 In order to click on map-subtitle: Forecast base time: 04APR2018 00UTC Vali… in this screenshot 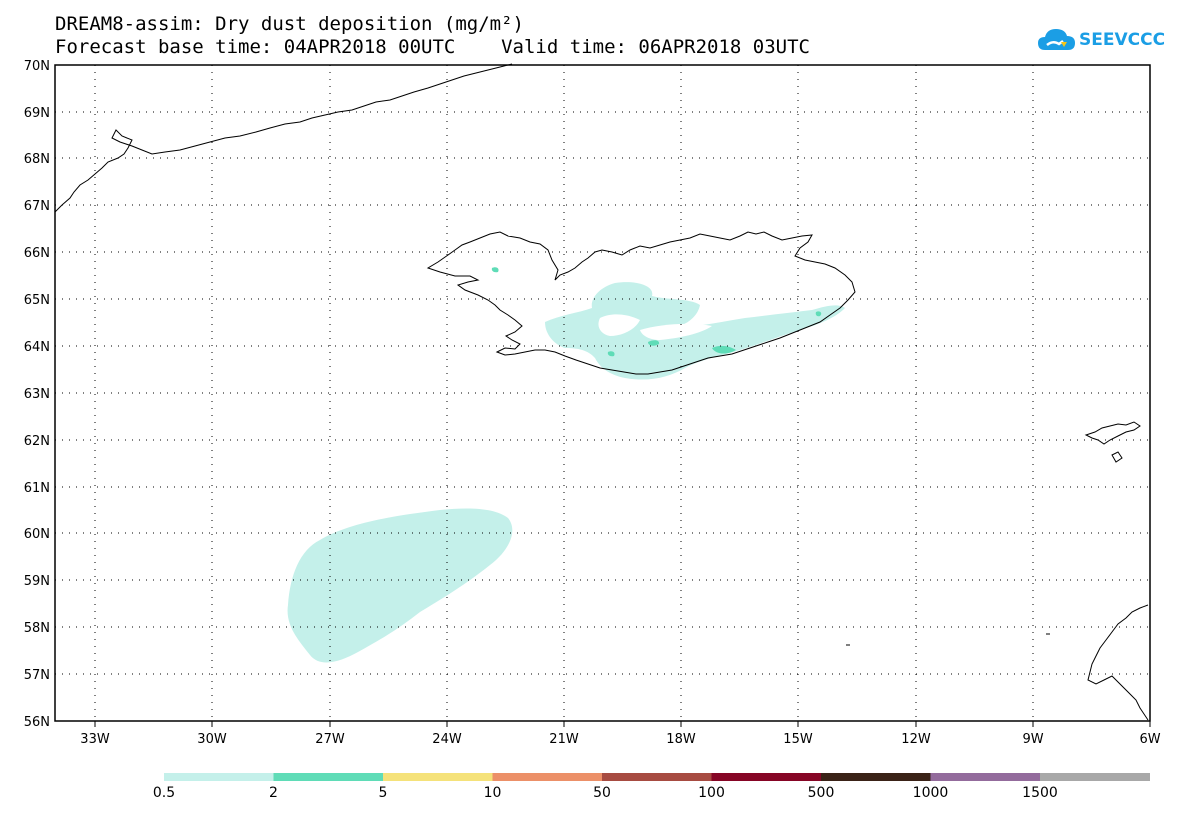, I will do `click(432, 47)`.